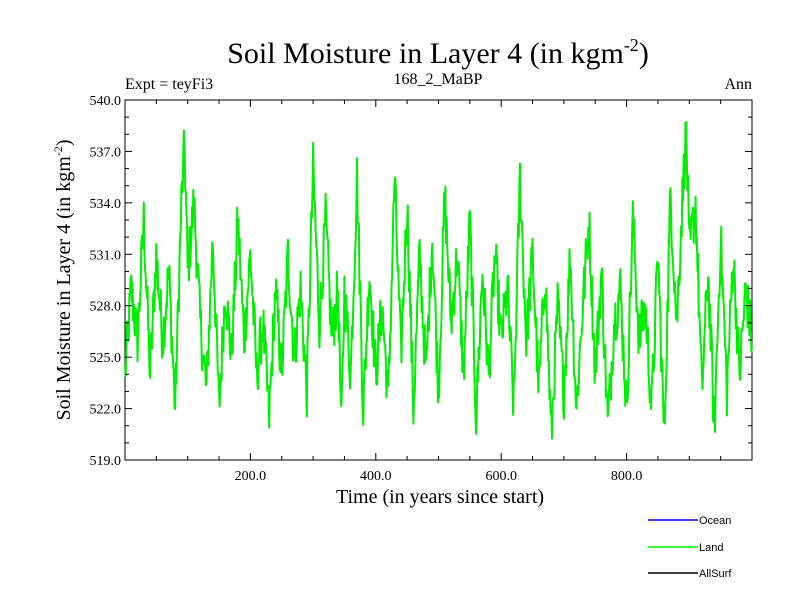 This screenshot has height=600, width=800. Describe the element at coordinates (63, 279) in the screenshot. I see `y-axis-label: Soil Moisture in Layer 4 (in kgm-2)` at that location.